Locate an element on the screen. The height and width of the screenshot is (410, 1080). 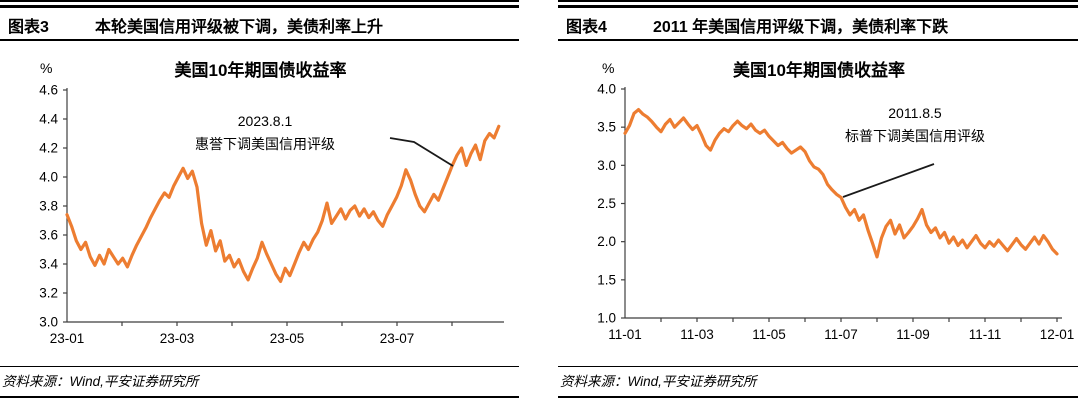
annotation-fig4: 2011.8.5 标普下调美国信用评级 is located at coordinates (915, 125).